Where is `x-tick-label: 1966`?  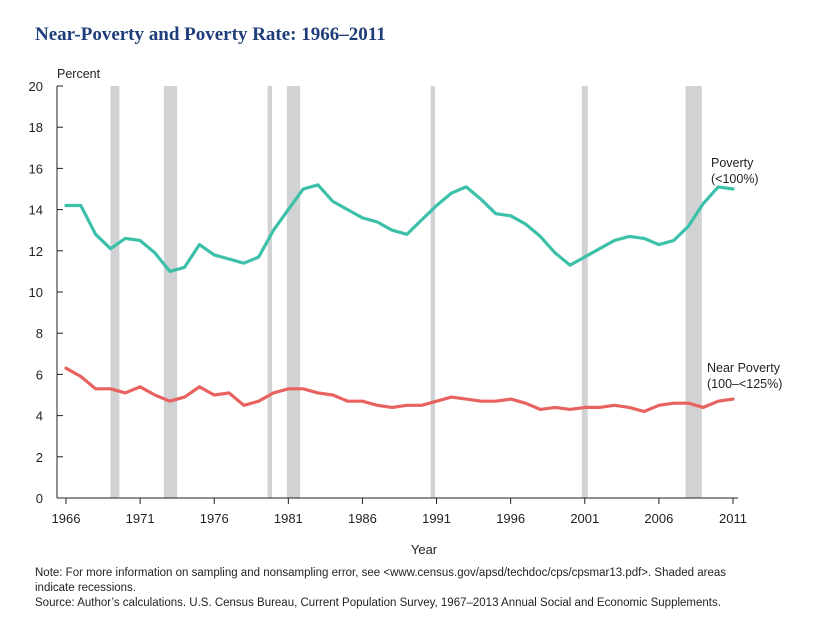
x-tick-label: 1966 is located at coordinates (66, 518).